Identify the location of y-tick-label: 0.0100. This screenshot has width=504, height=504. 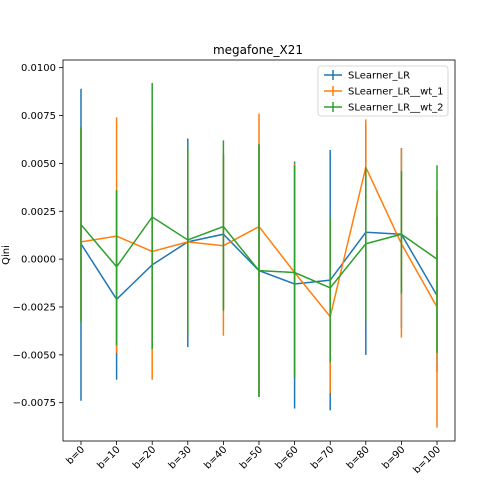
(38, 68).